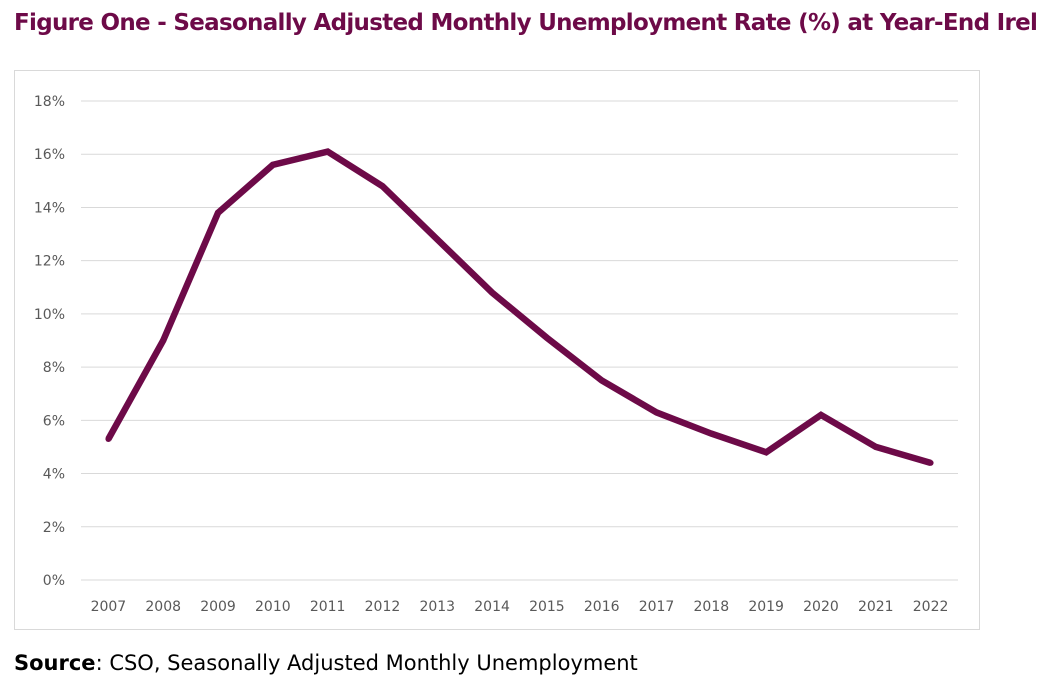 This screenshot has width=1038, height=691. I want to click on y-tick-label: 8%, so click(54, 368).